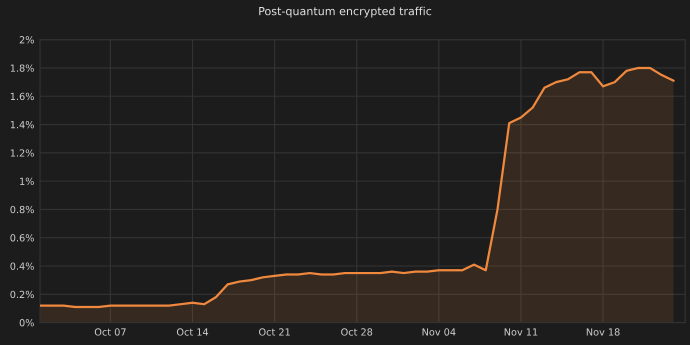  I want to click on y-tick-label: 2%, so click(27, 40).